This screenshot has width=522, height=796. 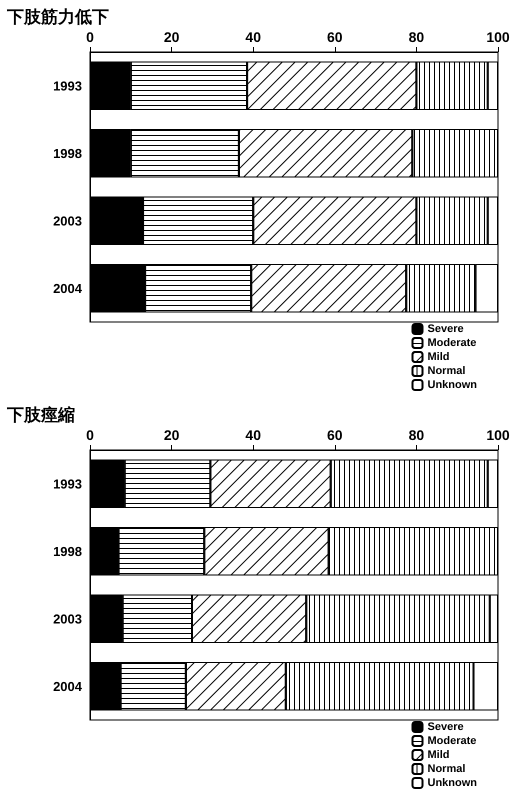 What do you see at coordinates (57, 18) in the screenshot?
I see `chart-title: 下肢筋力低下` at bounding box center [57, 18].